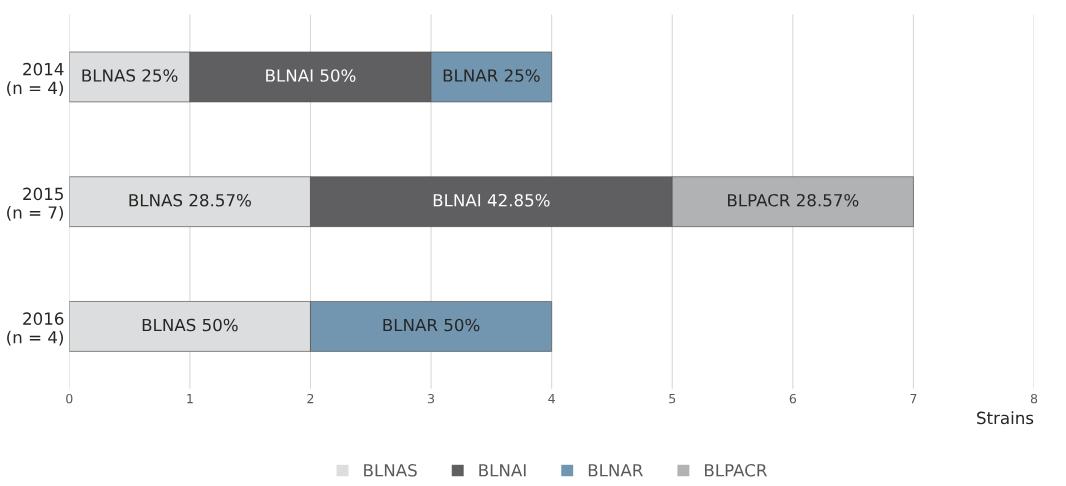 This screenshot has width=1066, height=486. What do you see at coordinates (130, 75) in the screenshot?
I see `data-label: BLNAS 25%` at bounding box center [130, 75].